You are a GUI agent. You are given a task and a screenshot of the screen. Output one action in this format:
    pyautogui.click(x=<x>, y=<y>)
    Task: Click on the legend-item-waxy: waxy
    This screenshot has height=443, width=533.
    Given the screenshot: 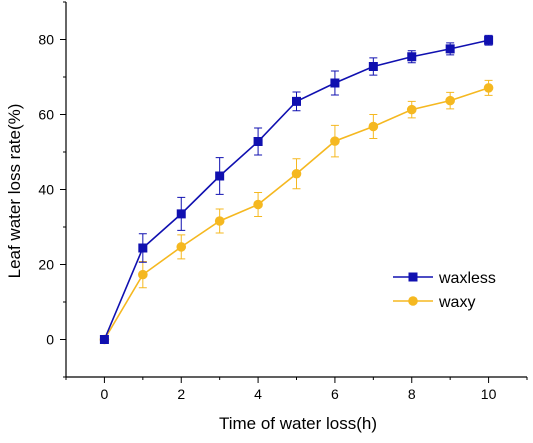 What is the action you would take?
    pyautogui.click(x=434, y=302)
    